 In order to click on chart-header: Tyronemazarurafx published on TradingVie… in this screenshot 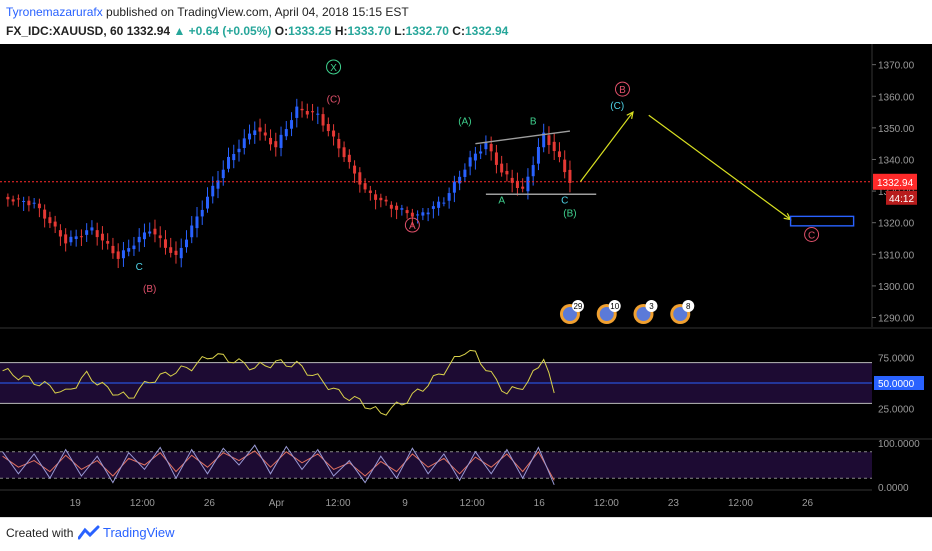, I will do `click(466, 22)`.